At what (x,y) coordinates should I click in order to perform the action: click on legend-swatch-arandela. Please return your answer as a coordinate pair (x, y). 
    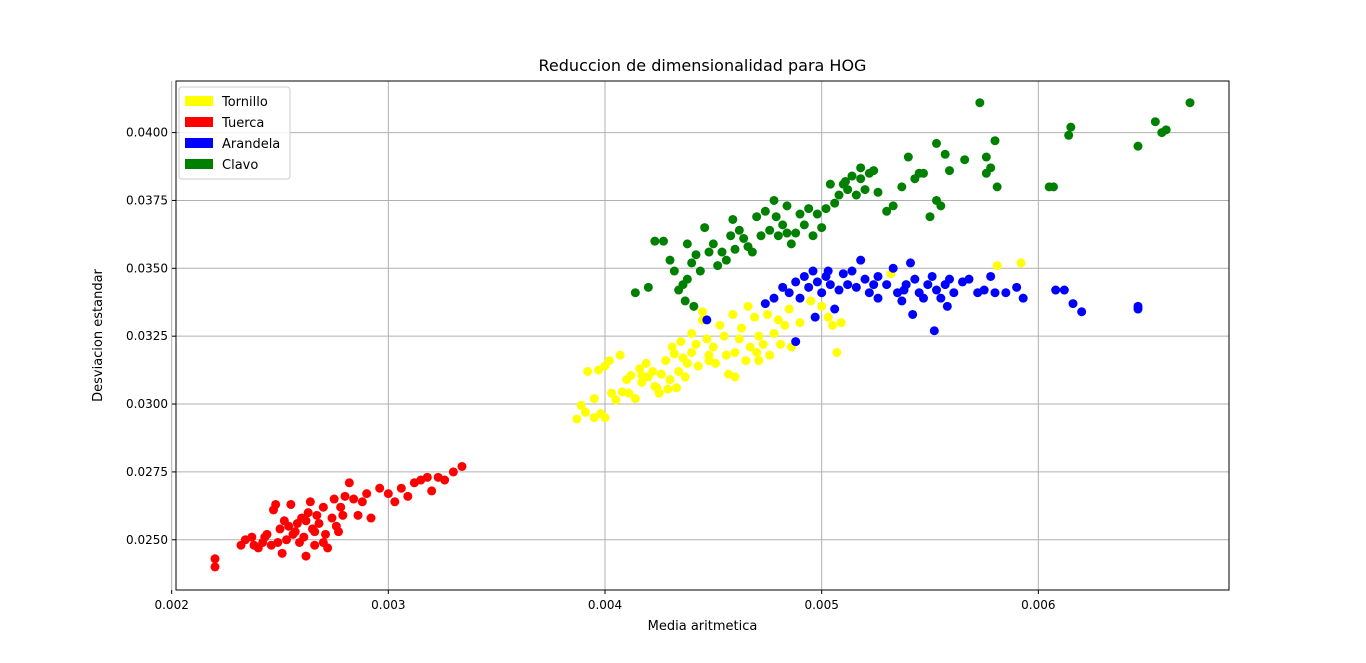
    Looking at the image, I should click on (199, 143).